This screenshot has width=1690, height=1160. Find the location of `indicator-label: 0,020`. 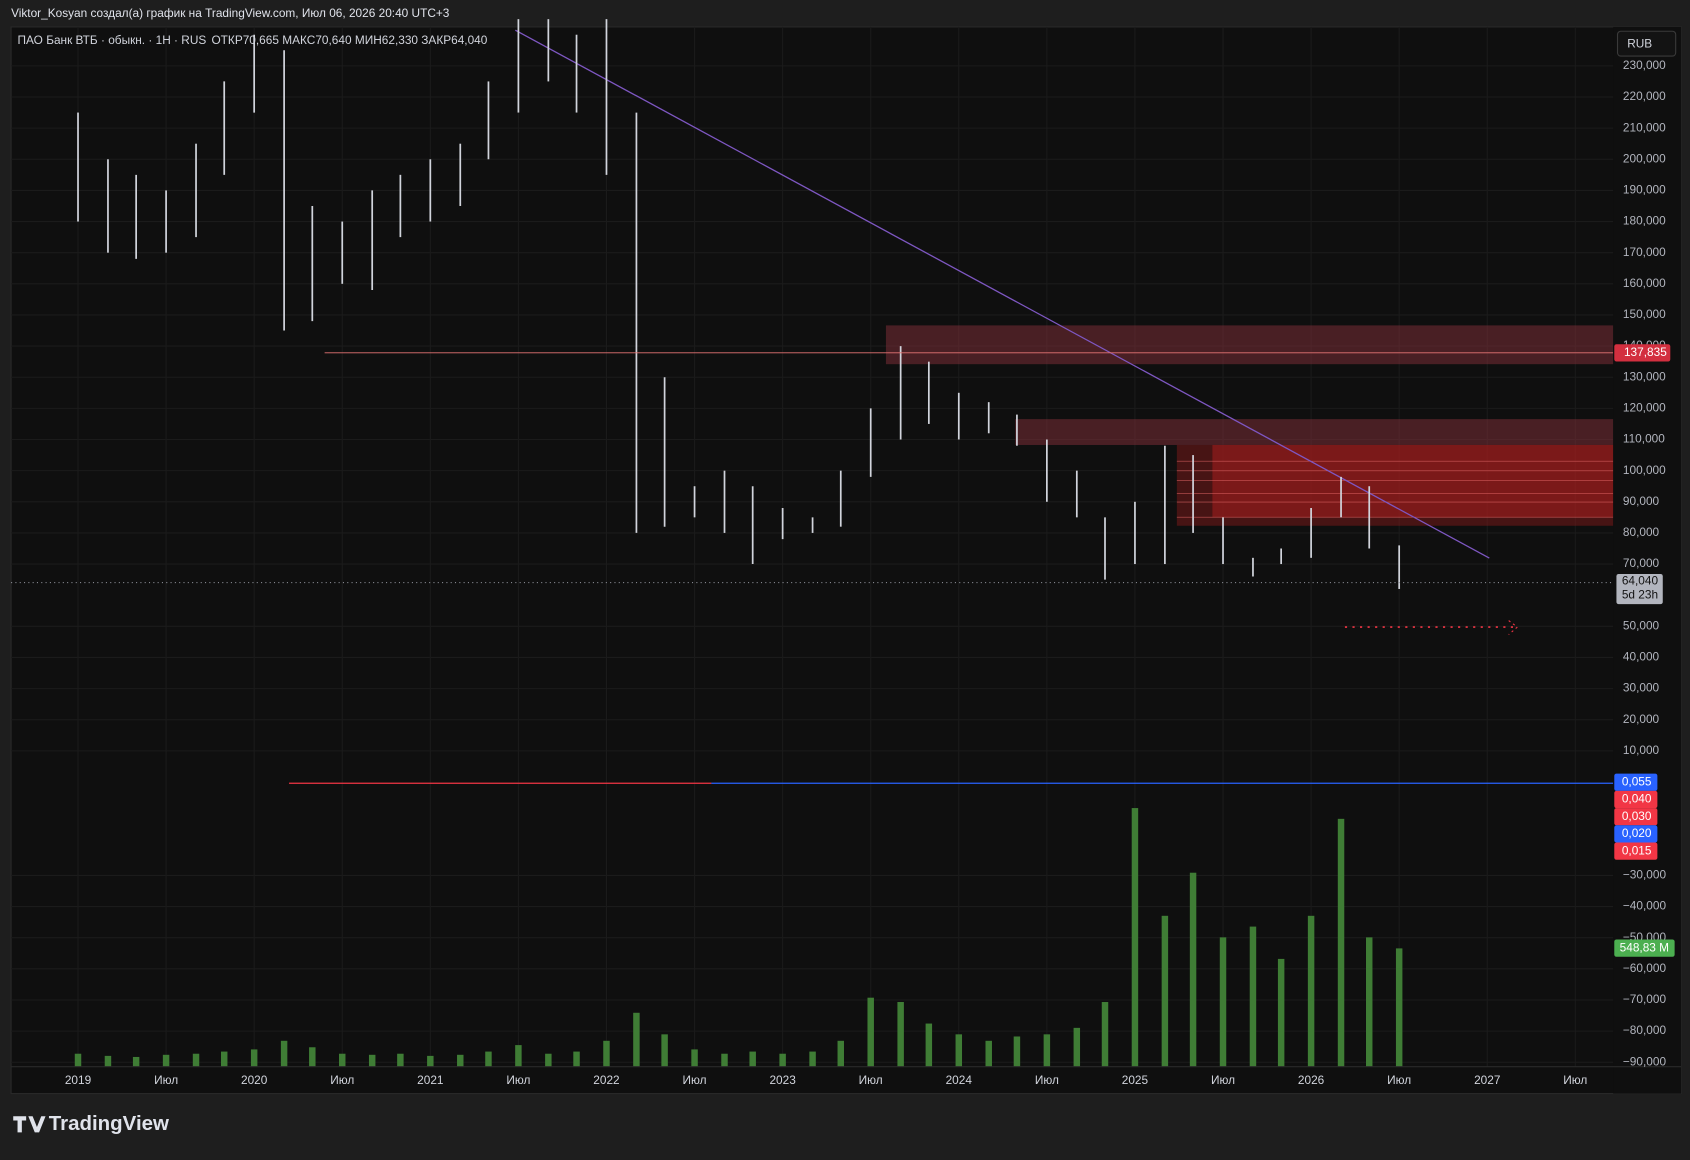

indicator-label: 0,020 is located at coordinates (1637, 833).